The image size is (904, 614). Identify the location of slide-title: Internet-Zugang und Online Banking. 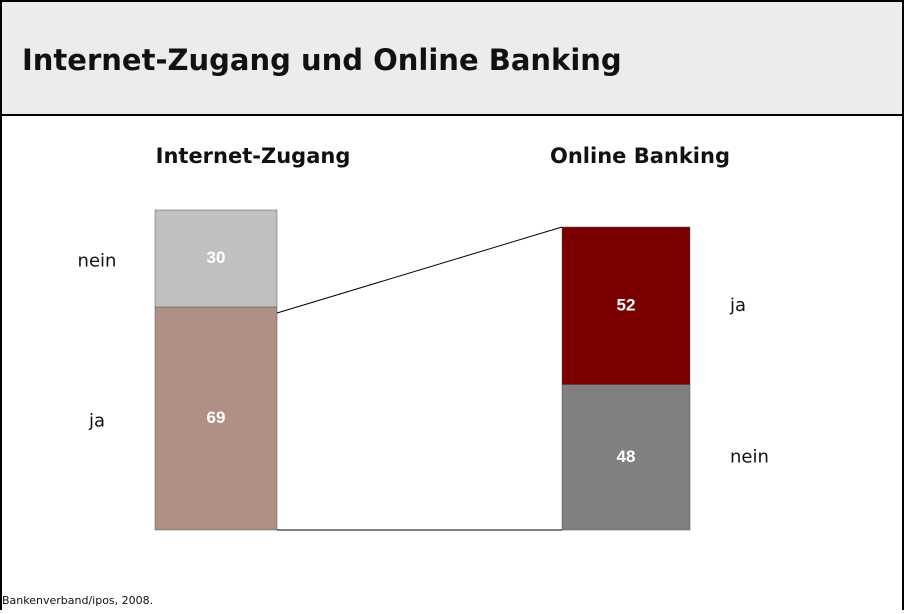
(322, 60).